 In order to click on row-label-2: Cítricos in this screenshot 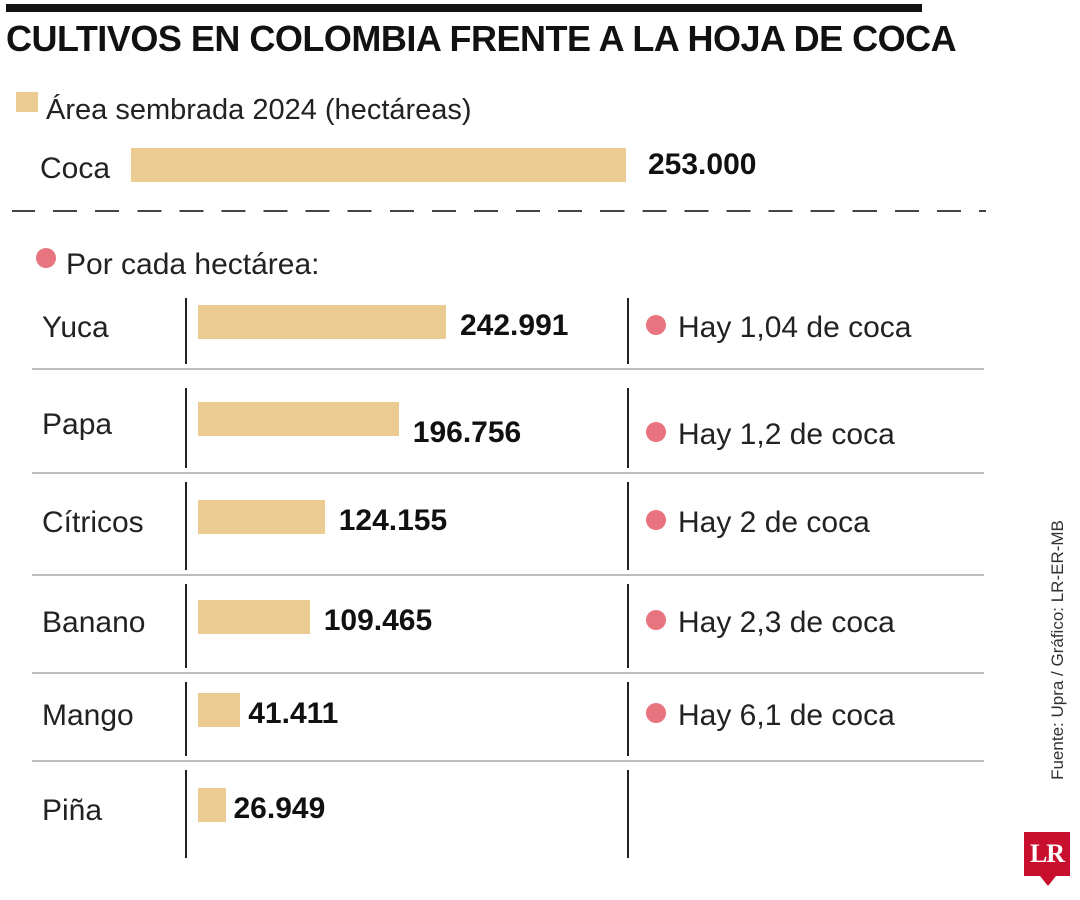, I will do `click(93, 522)`.